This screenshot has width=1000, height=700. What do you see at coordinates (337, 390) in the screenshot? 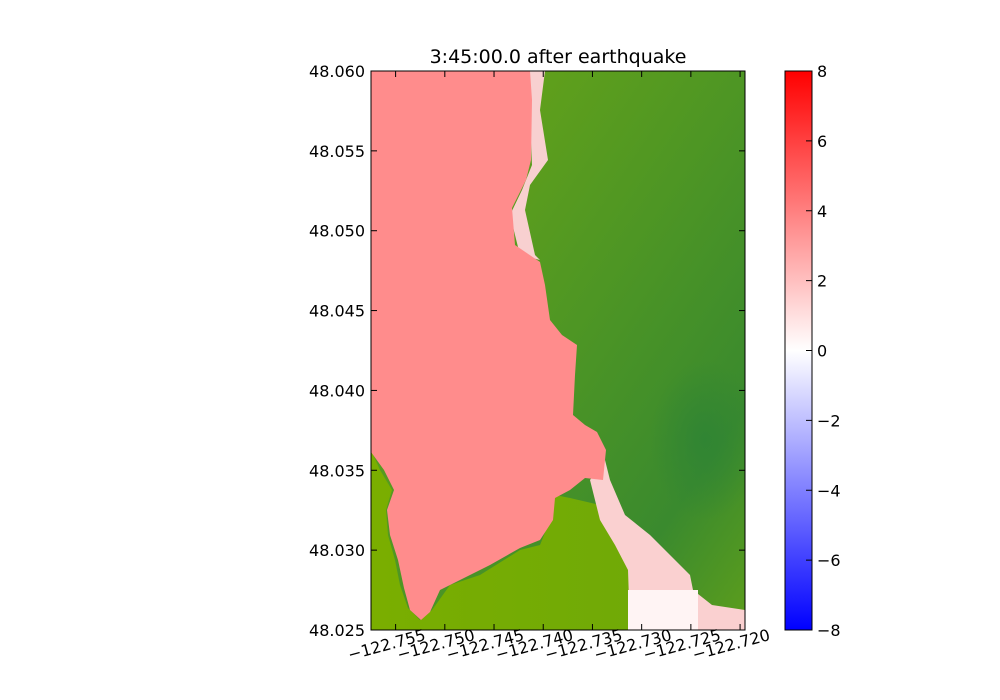
I see `y-tick-label: 48.040` at bounding box center [337, 390].